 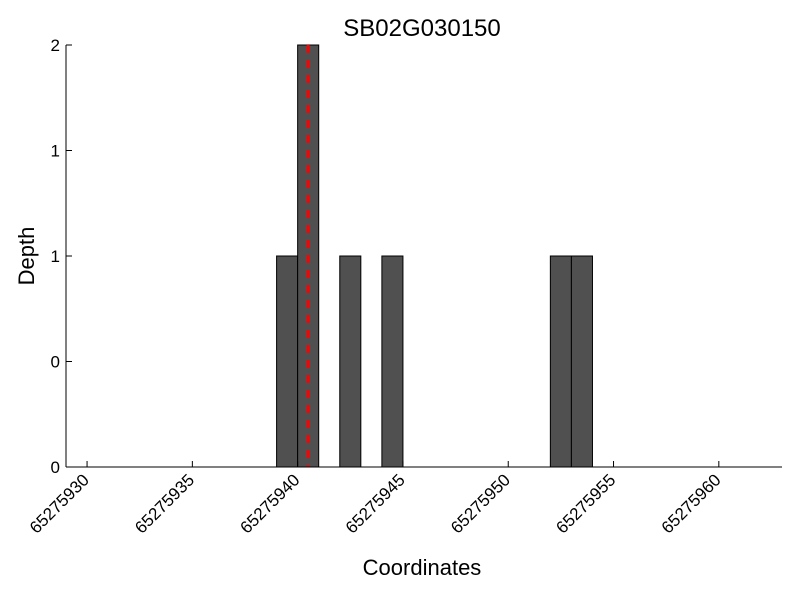 I want to click on x-tick-label-5: 65275955, so click(x=585, y=503).